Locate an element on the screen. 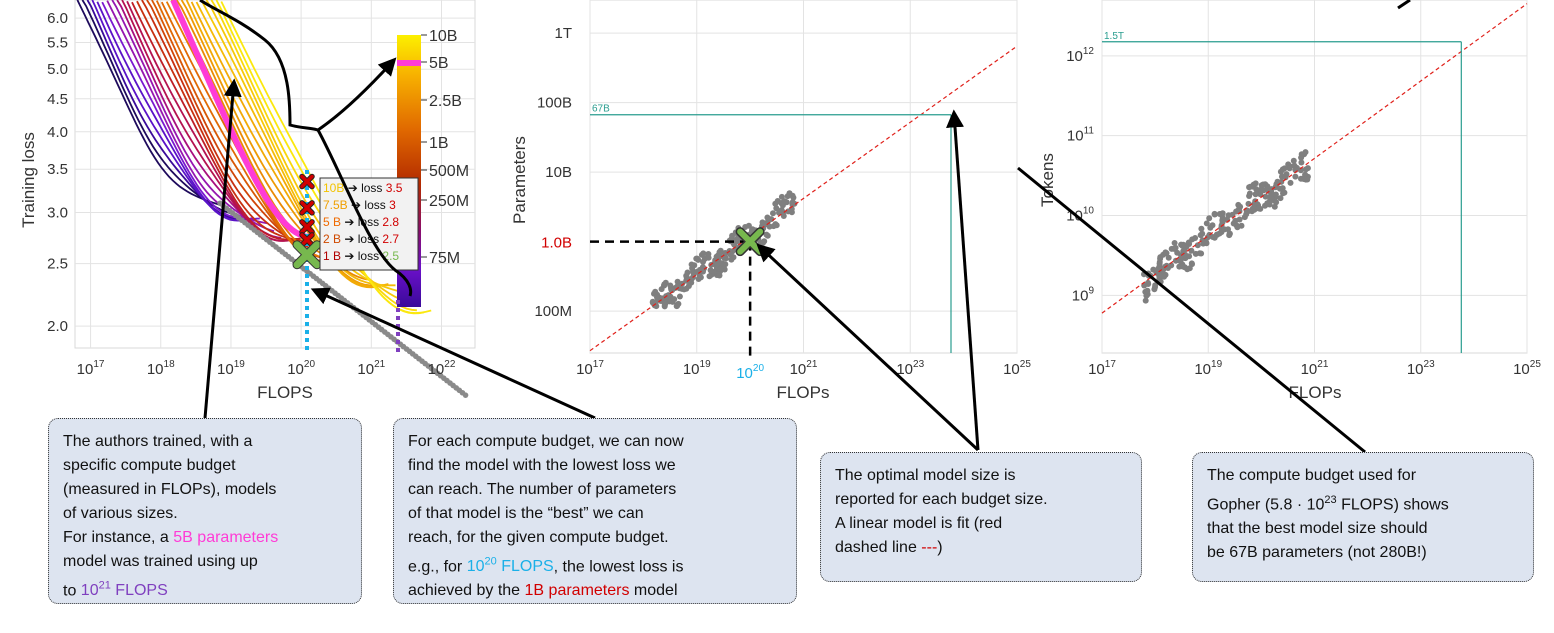 The image size is (1554, 633). callout4-line1: The compute budget used for is located at coordinates (1312, 475).